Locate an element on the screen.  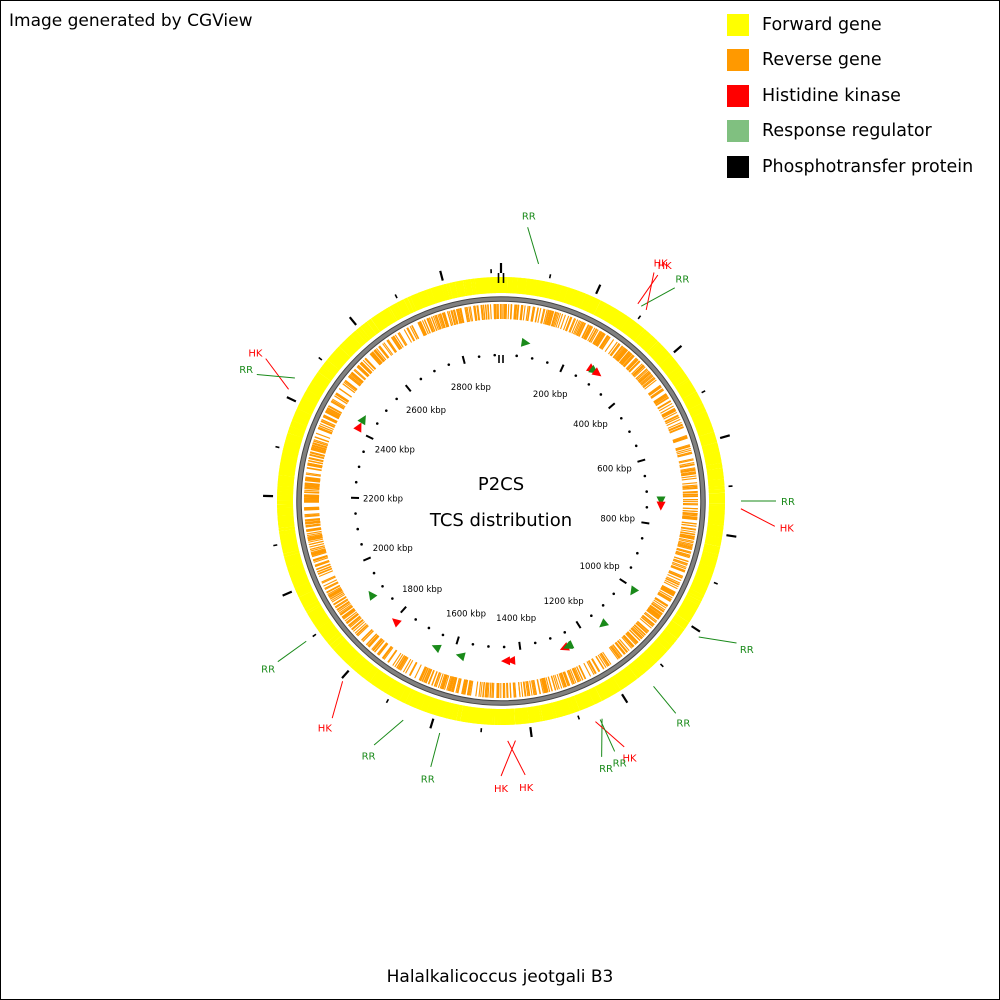
scale-tick is located at coordinates (645, 523).